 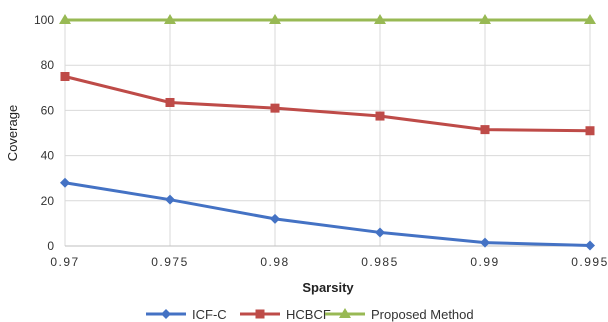 What do you see at coordinates (327, 19) in the screenshot?
I see `series-proposed-method` at bounding box center [327, 19].